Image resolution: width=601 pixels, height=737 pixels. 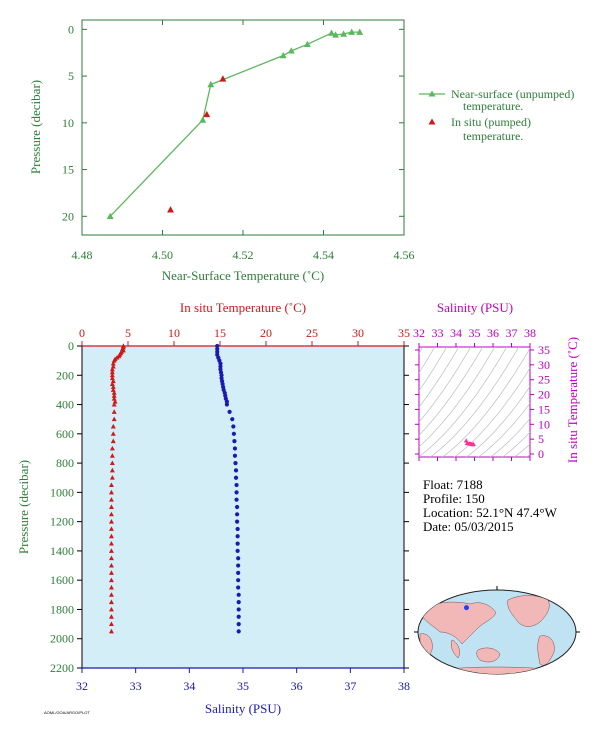 I want to click on map-land-south-america, so click(x=546, y=650).